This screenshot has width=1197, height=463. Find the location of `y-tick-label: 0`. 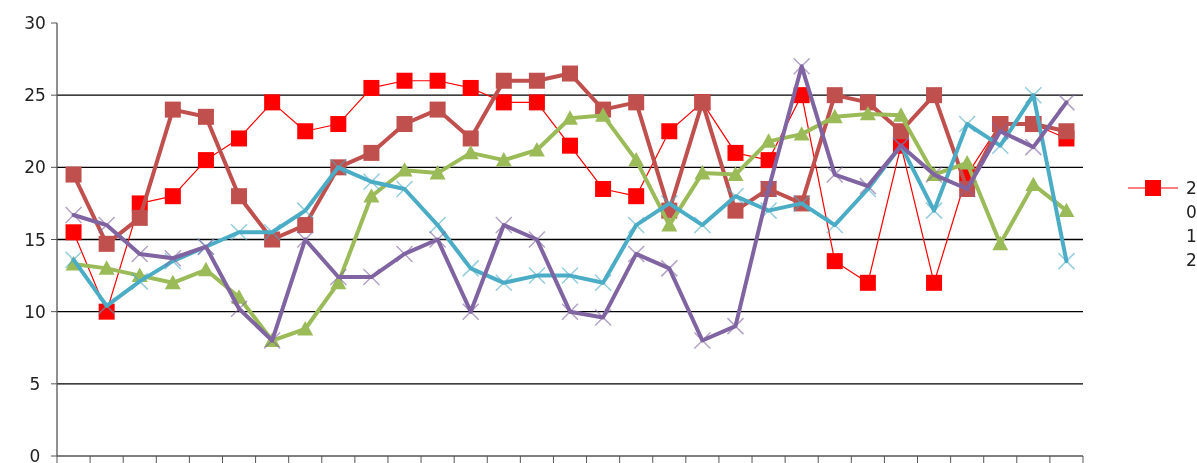

y-tick-label: 0 is located at coordinates (35, 454).